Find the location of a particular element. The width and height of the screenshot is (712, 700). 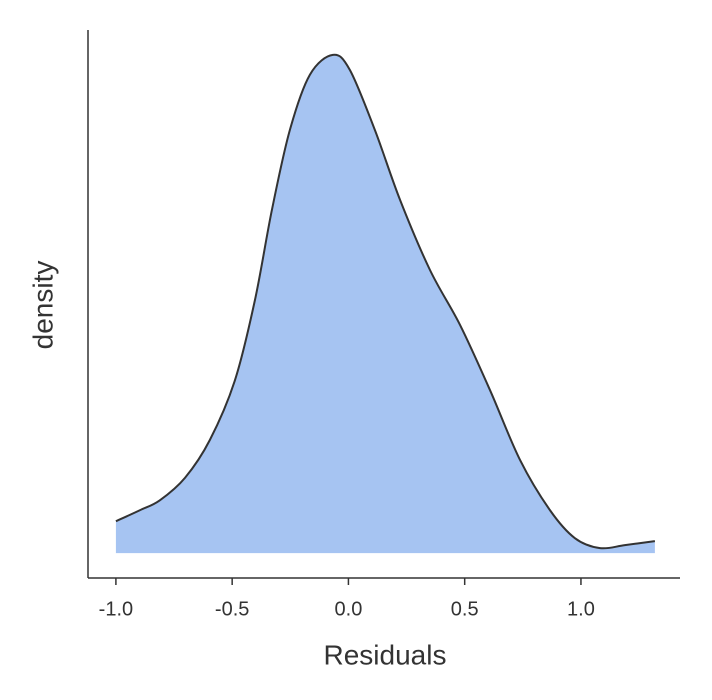

y-axis-title: density is located at coordinates (42, 305).